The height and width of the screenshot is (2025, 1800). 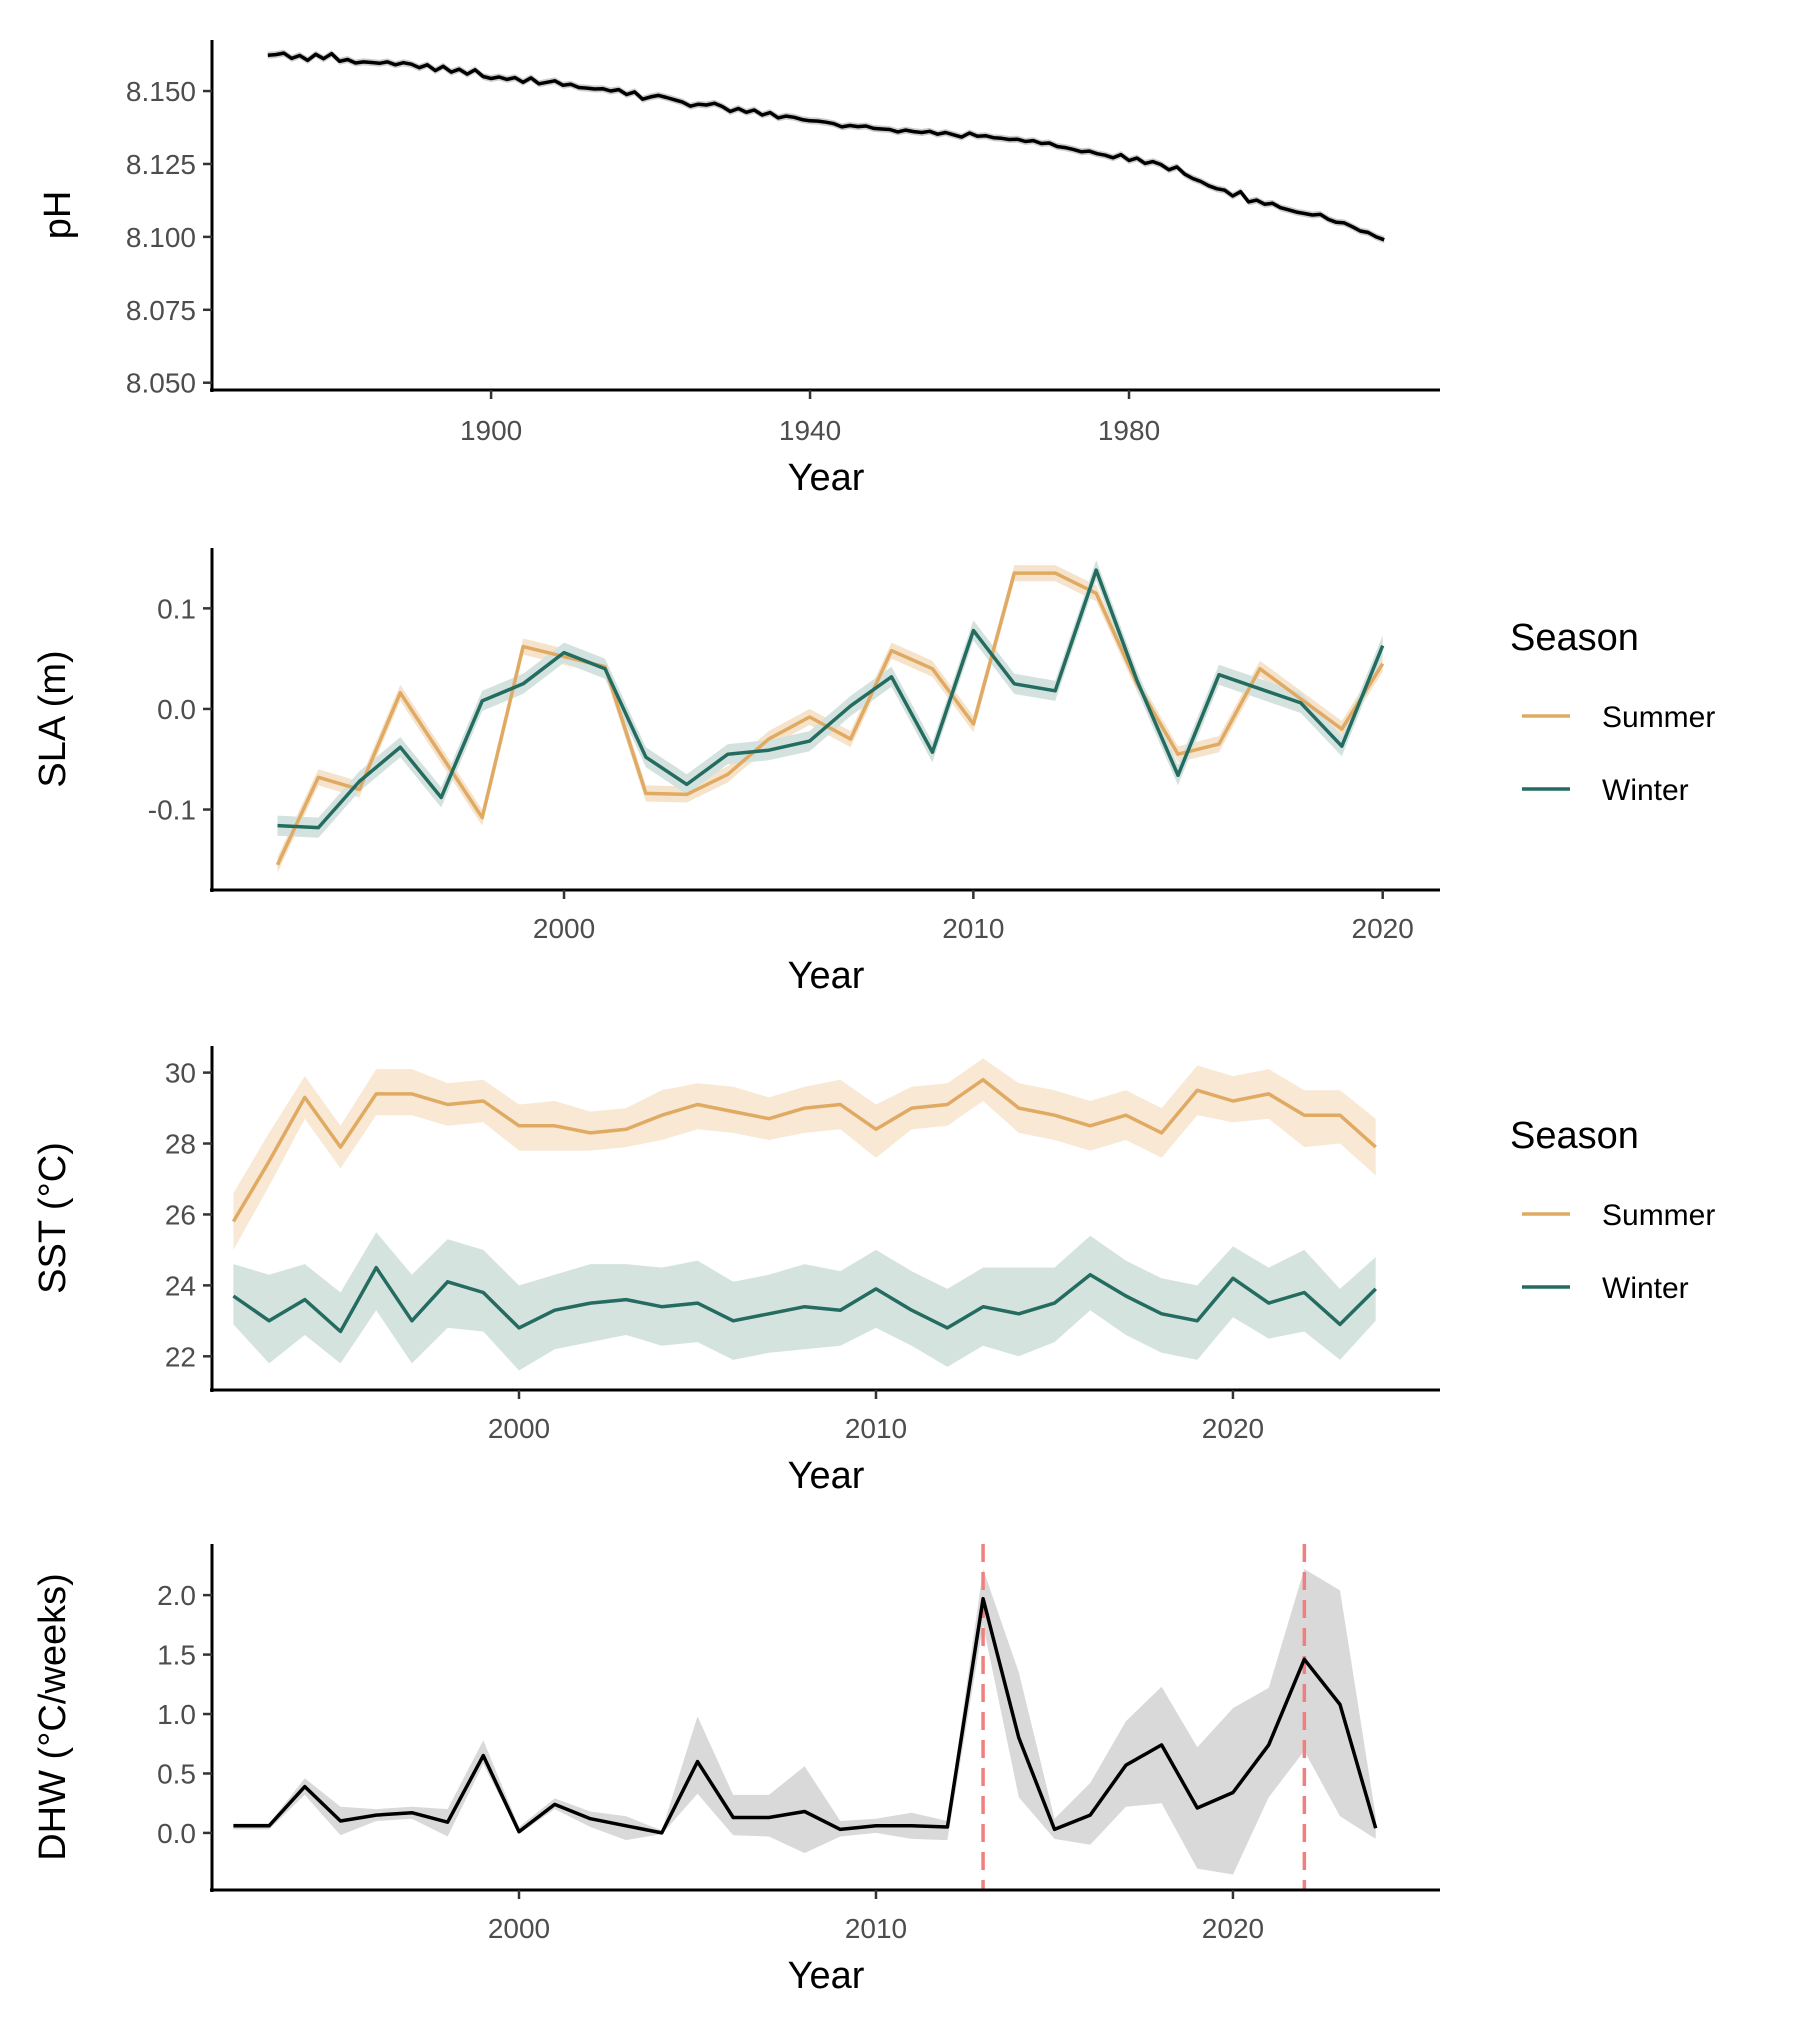 I want to click on dhw-x-tick-label: 2010, so click(x=876, y=1928).